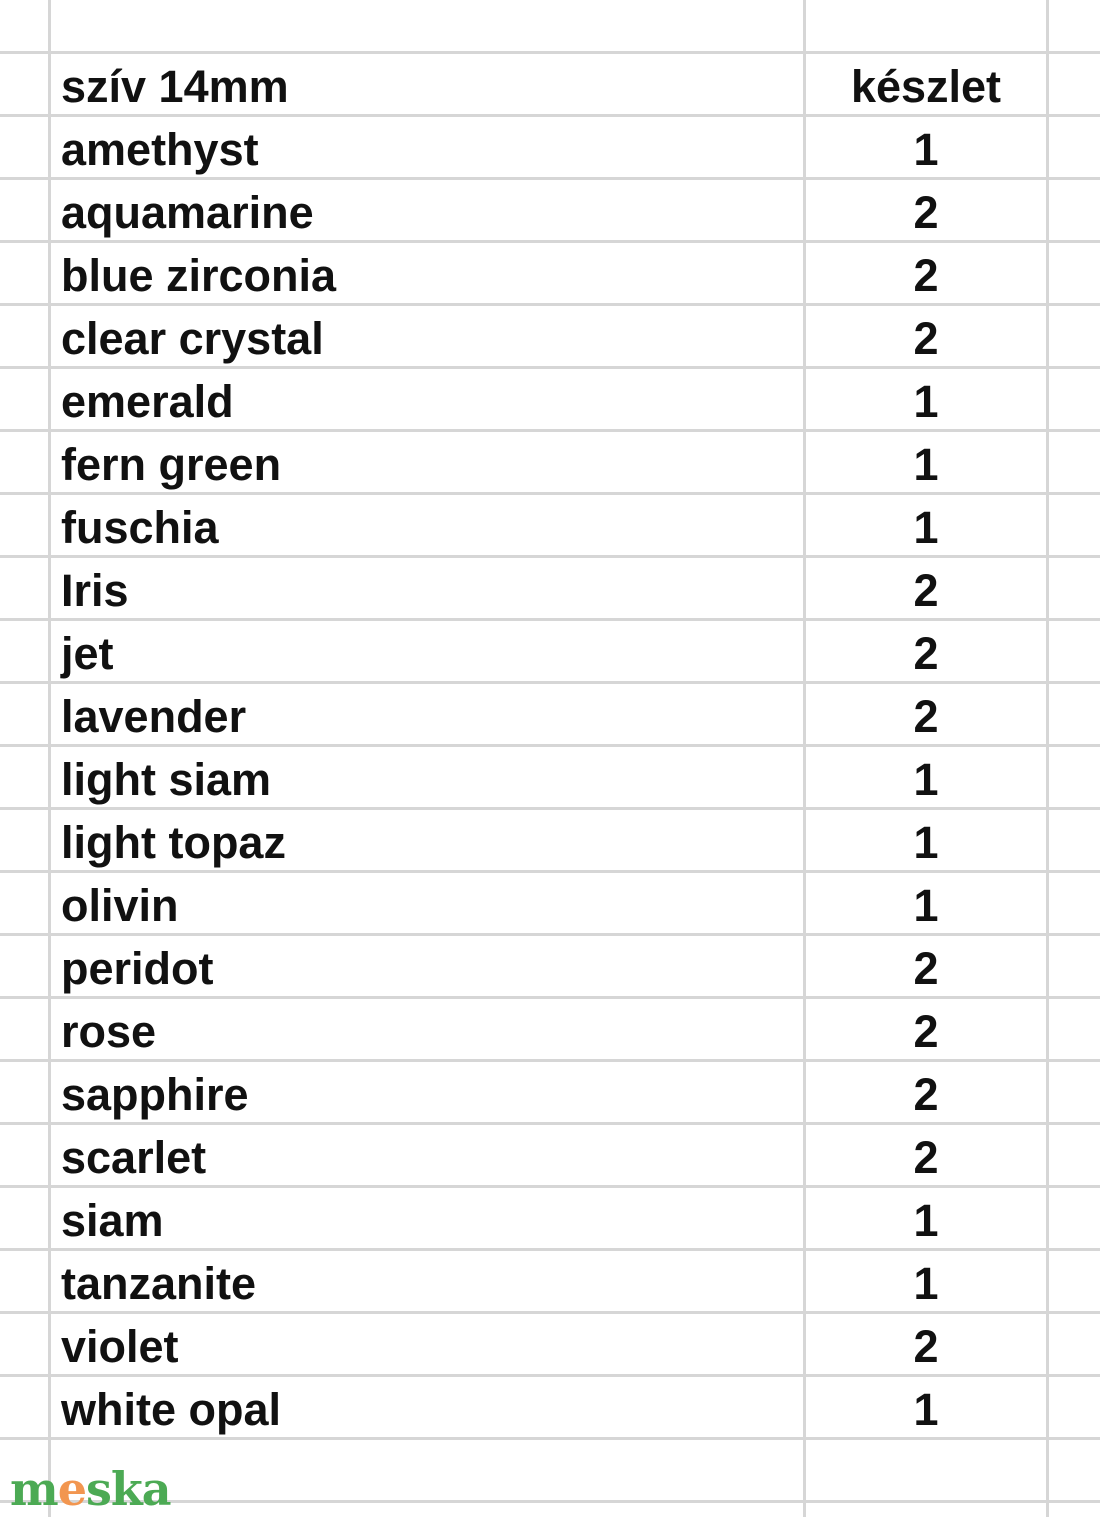 This screenshot has height=1517, width=1100. I want to click on name-cell: peridot, so click(137, 968).